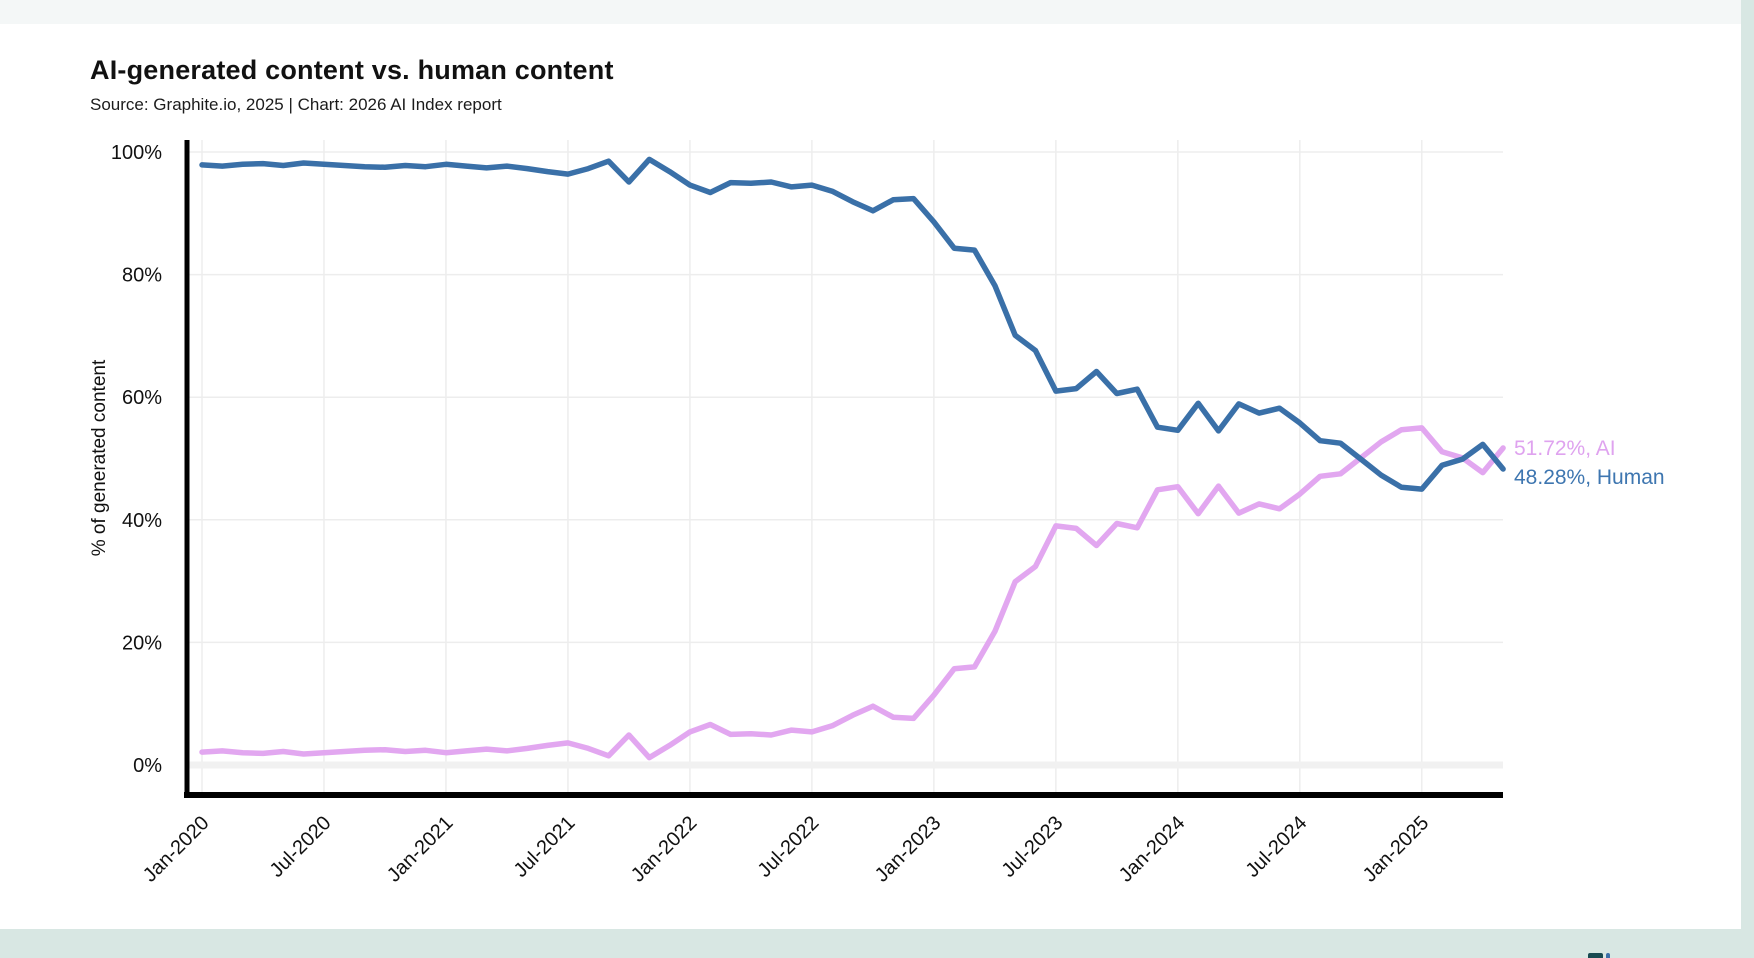 The height and width of the screenshot is (958, 1754). Describe the element at coordinates (147, 766) in the screenshot. I see `y-tick-label: 0%` at that location.